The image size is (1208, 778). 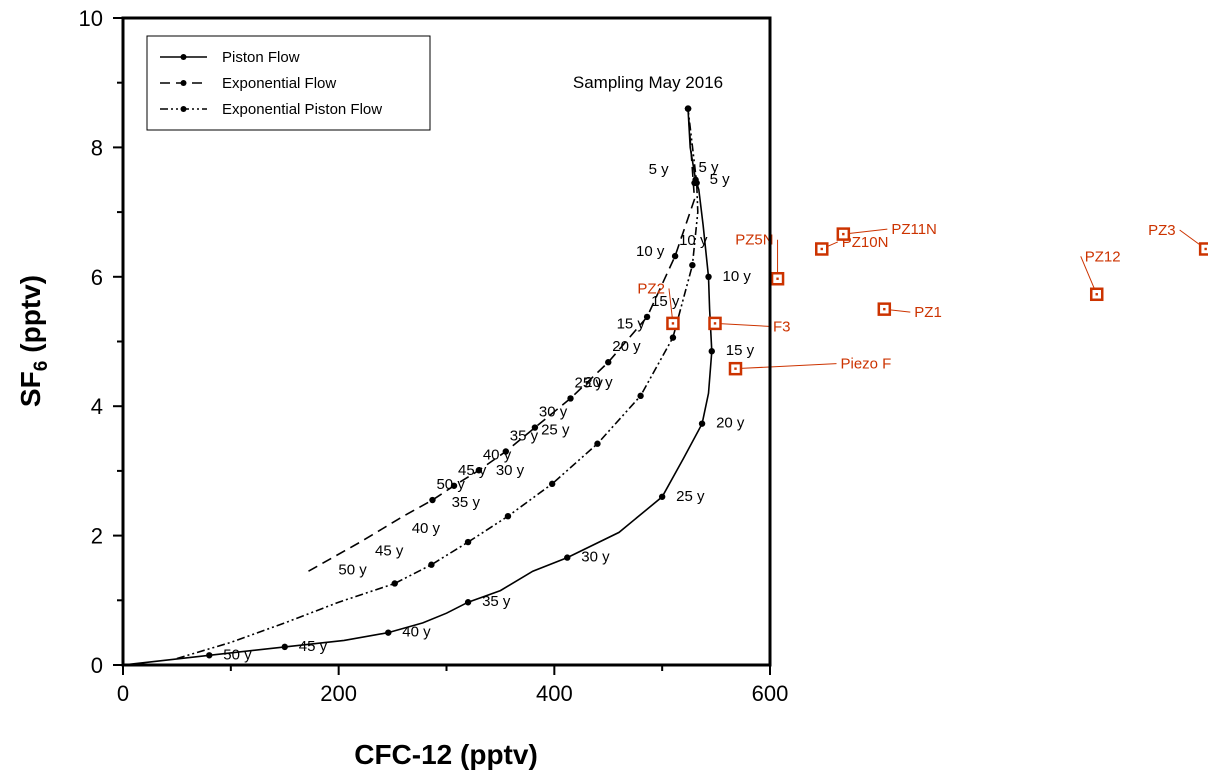 I want to click on y-tick-label: 10, so click(x=91, y=18).